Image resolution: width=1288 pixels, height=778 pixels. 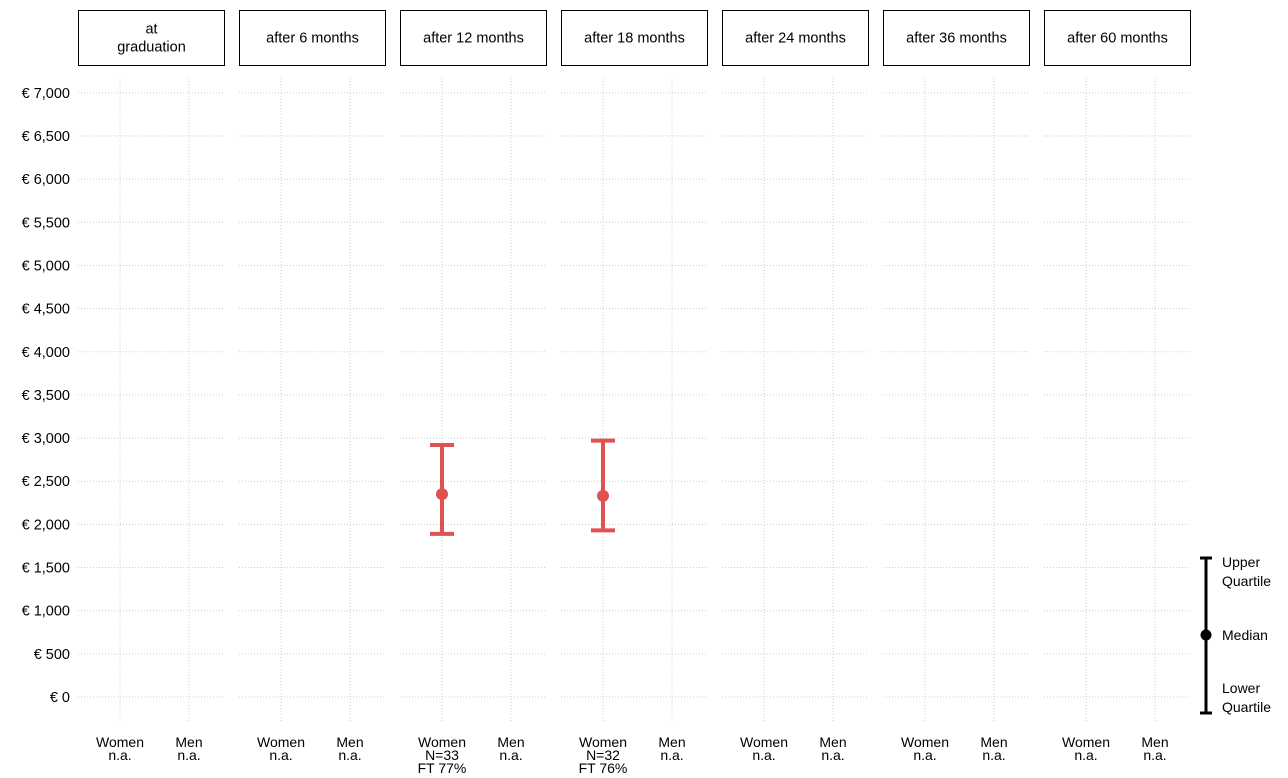 What do you see at coordinates (46, 525) in the screenshot?
I see `y-tick-label: € 2,000` at bounding box center [46, 525].